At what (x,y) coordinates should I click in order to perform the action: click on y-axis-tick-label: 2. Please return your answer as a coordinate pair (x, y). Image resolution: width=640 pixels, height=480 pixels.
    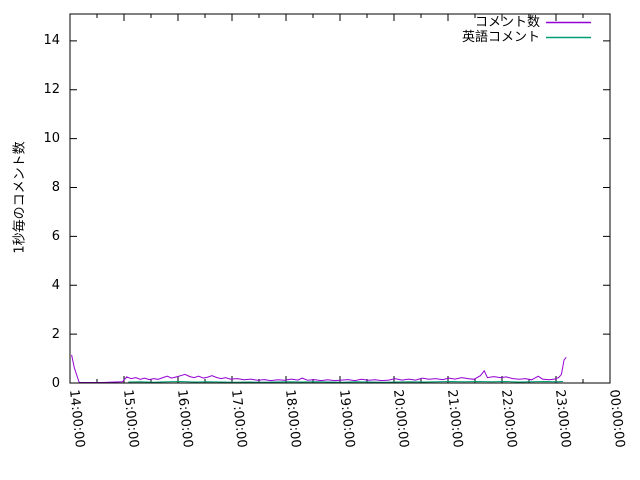
    Looking at the image, I should click on (55, 334).